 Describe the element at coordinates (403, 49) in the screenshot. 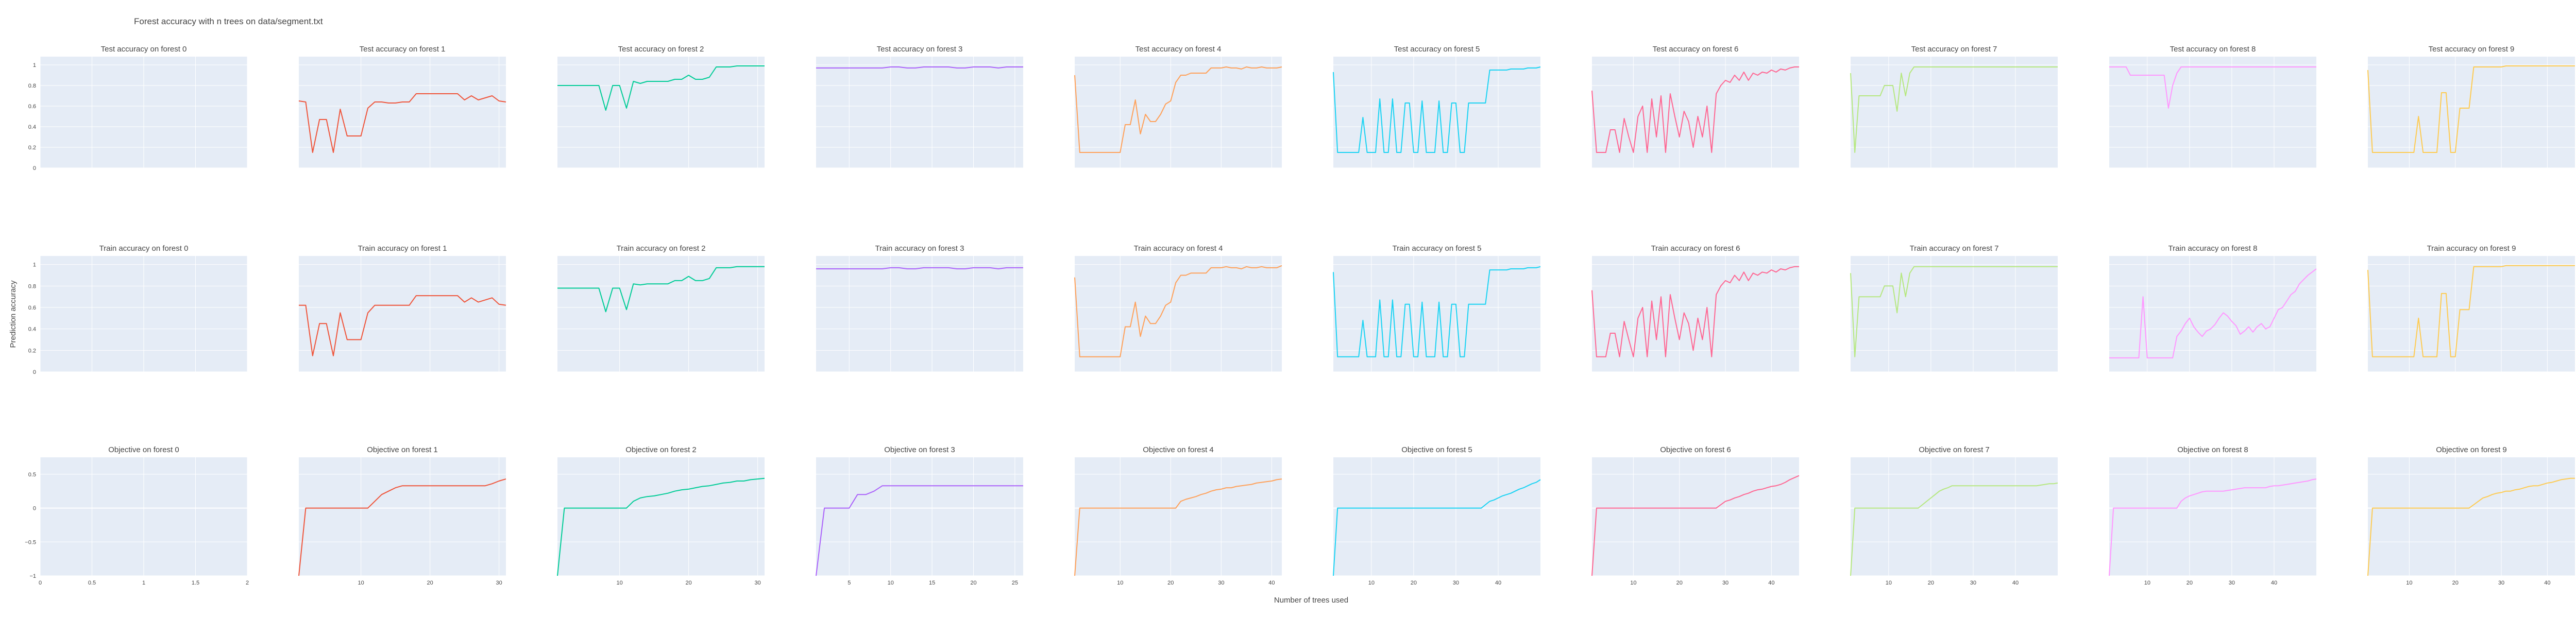

I see `subplot-title: Test accuracy on forest 1` at that location.